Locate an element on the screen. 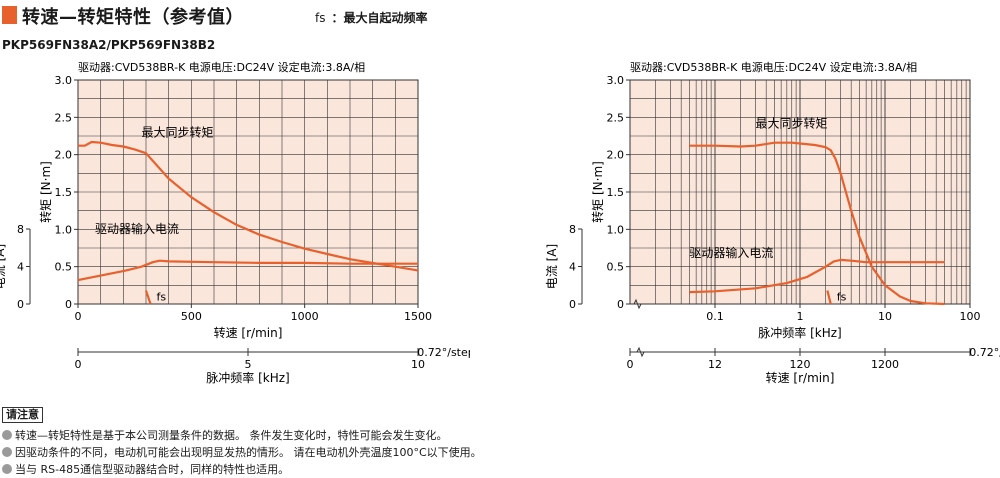  x-tick-label: 0 is located at coordinates (78, 316).